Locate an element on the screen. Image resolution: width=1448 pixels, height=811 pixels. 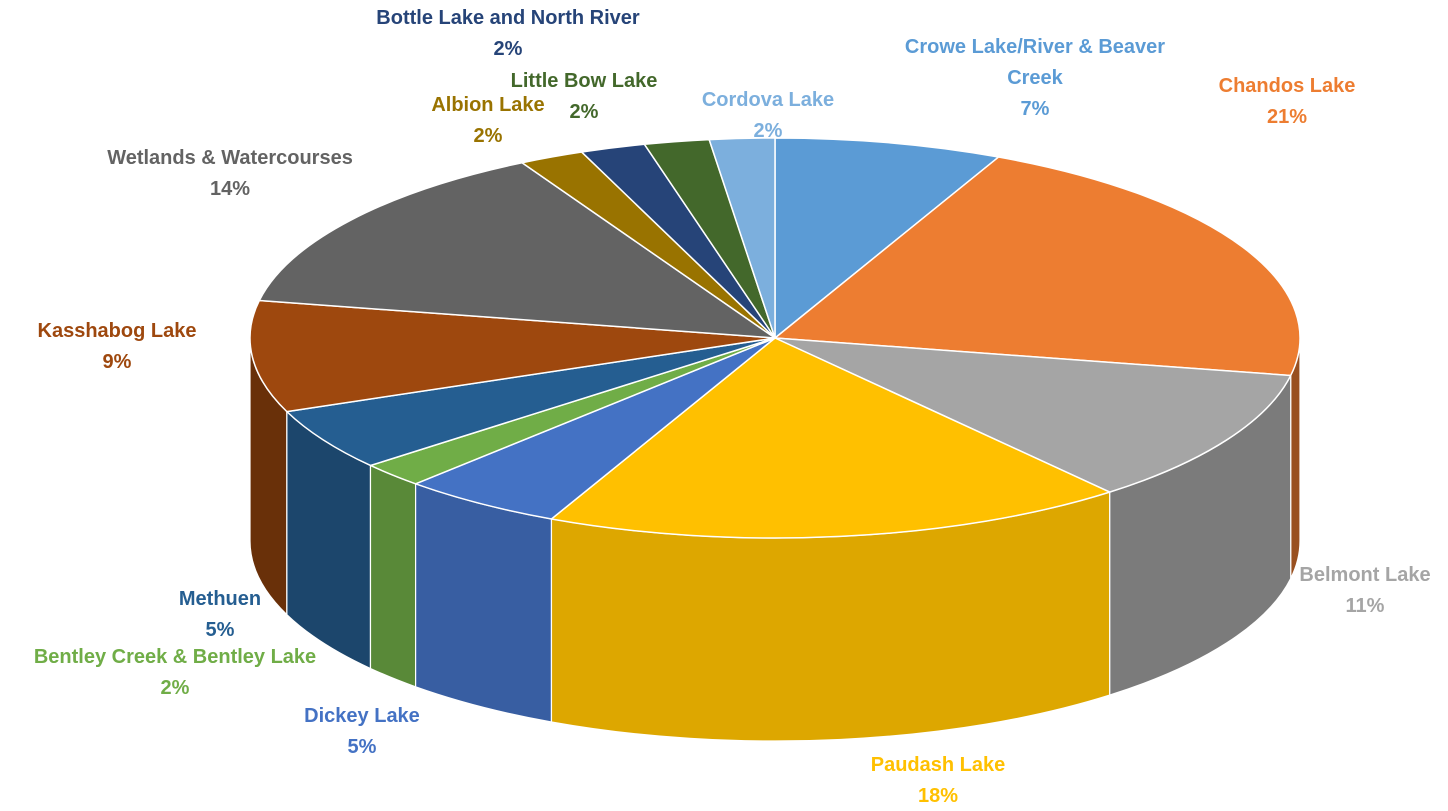
slice-name: Bottle Lake and North River is located at coordinates (508, 18).